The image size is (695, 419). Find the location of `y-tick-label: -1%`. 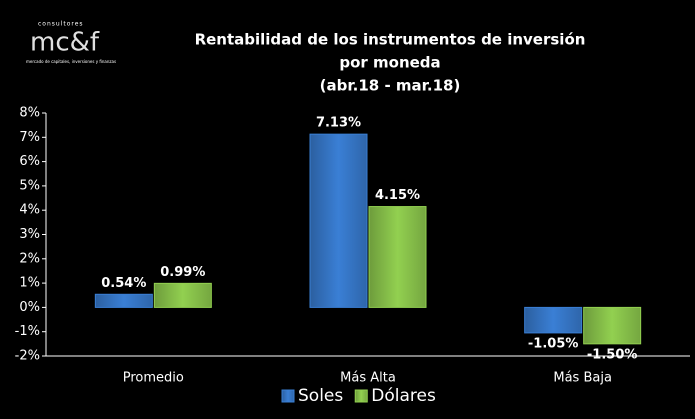

y-tick-label: -1% is located at coordinates (27, 331).